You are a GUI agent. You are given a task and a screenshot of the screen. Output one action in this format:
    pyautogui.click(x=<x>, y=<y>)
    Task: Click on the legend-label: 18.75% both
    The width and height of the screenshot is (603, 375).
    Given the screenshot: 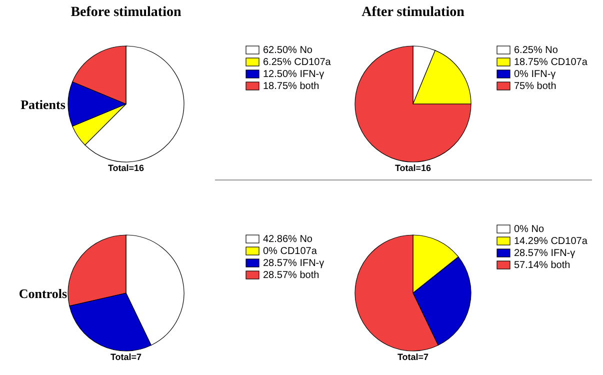 What is the action you would take?
    pyautogui.click(x=291, y=86)
    